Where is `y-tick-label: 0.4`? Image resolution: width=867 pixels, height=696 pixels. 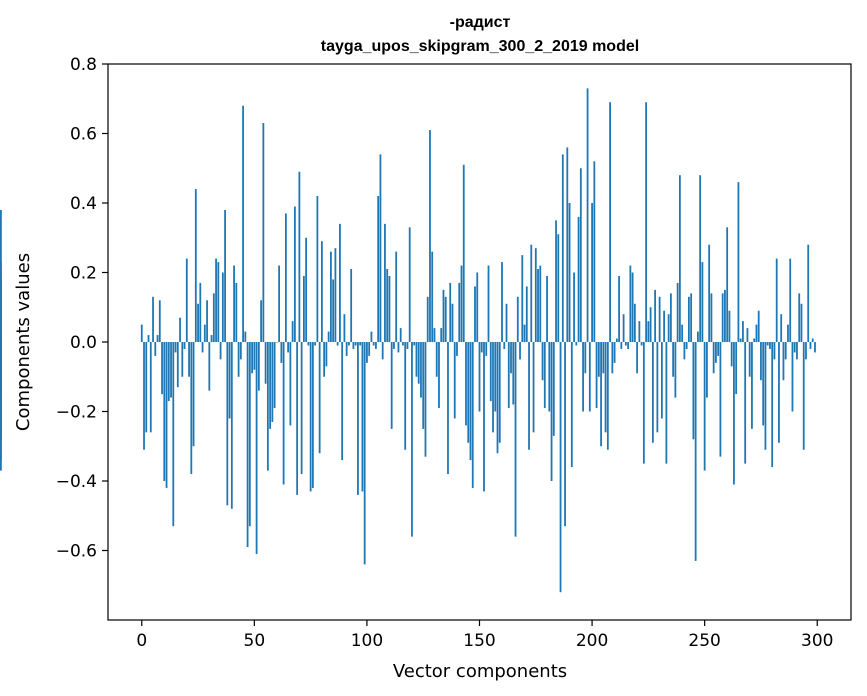
y-tick-label: 0.4 is located at coordinates (83, 204).